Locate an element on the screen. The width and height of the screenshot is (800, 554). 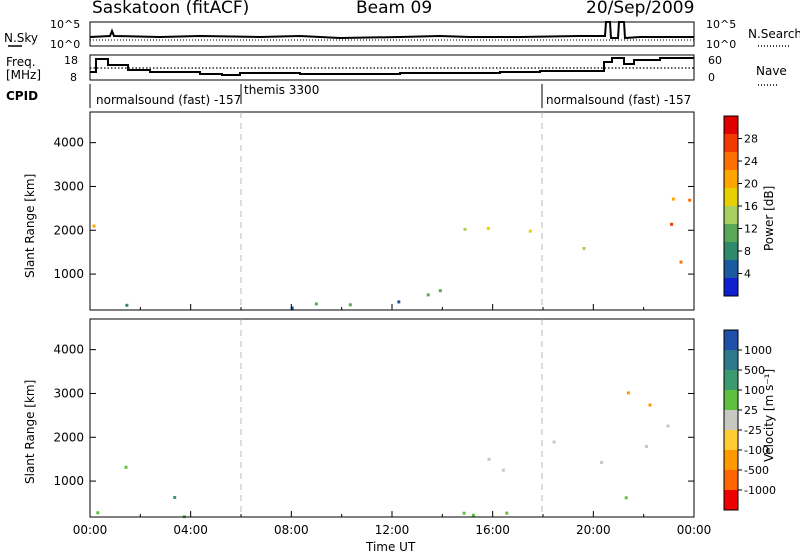
colorbar-tick: -100 is located at coordinates (756, 450).